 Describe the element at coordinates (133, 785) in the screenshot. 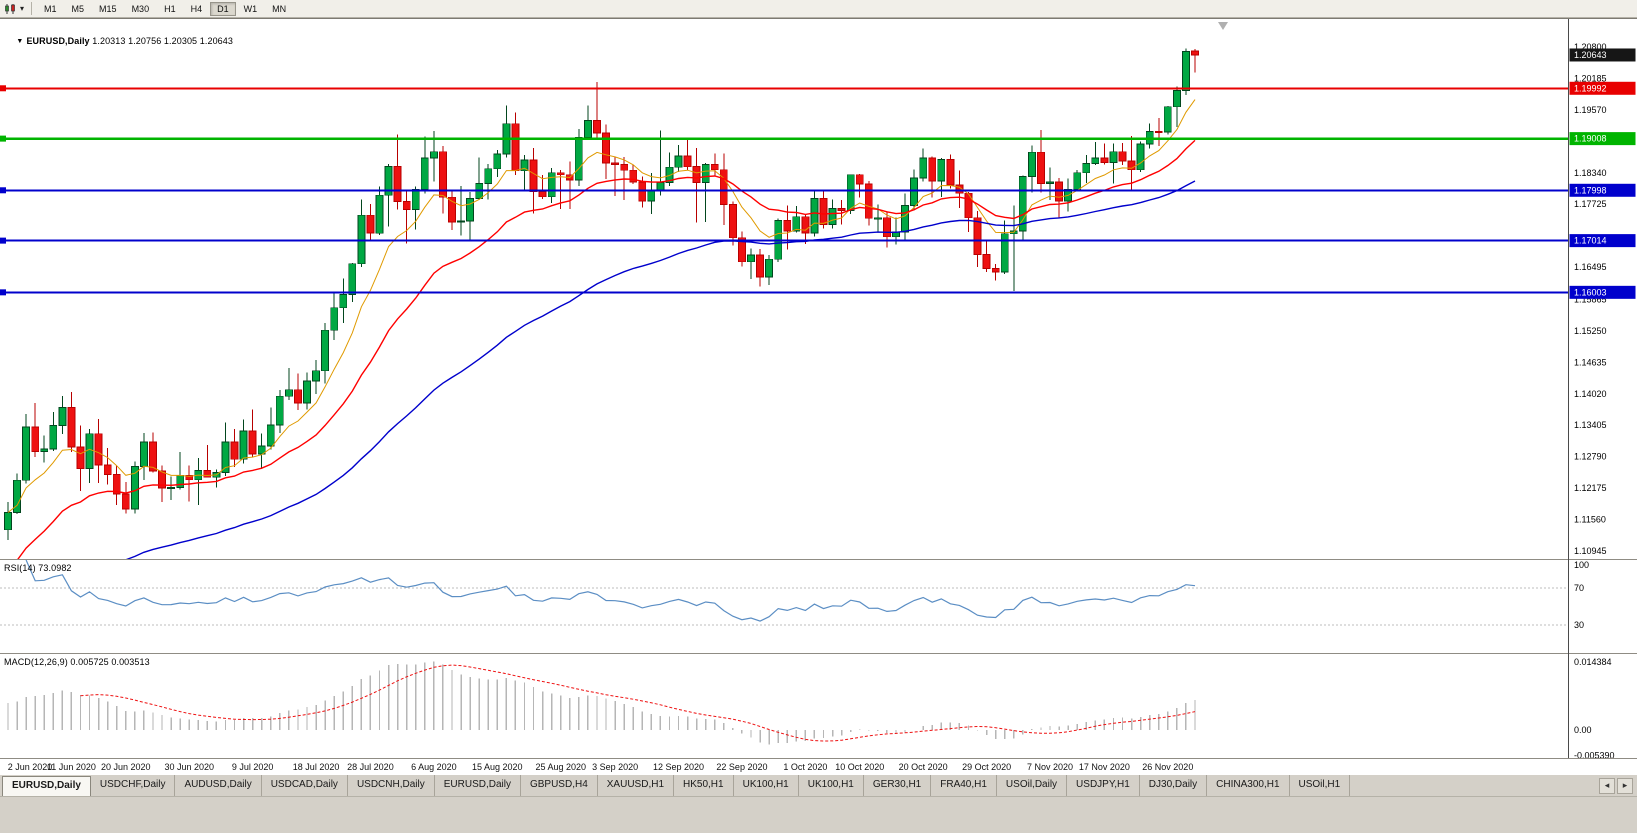

I see `chart-tab: USDCHF,Daily` at that location.